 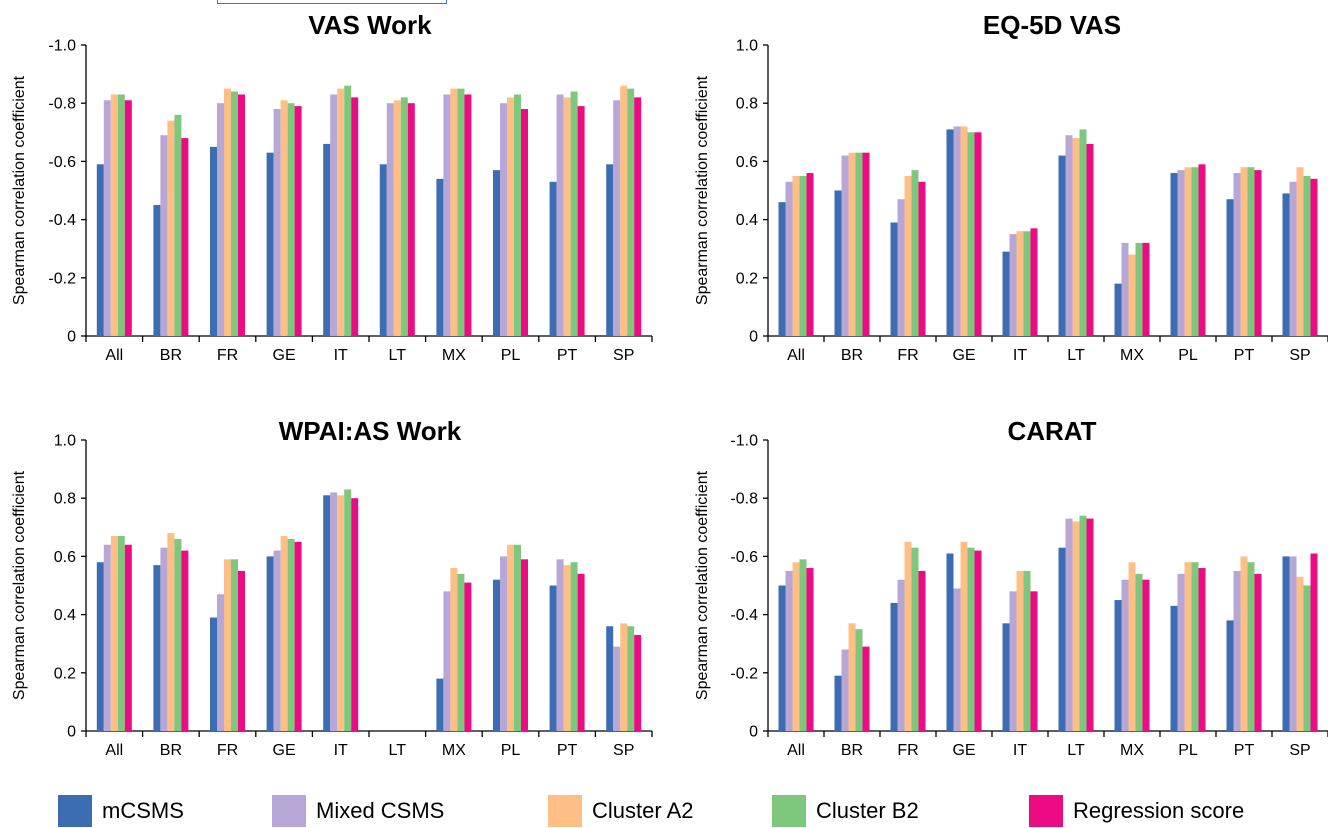 I want to click on x-tick-label: SP, so click(x=1299, y=355).